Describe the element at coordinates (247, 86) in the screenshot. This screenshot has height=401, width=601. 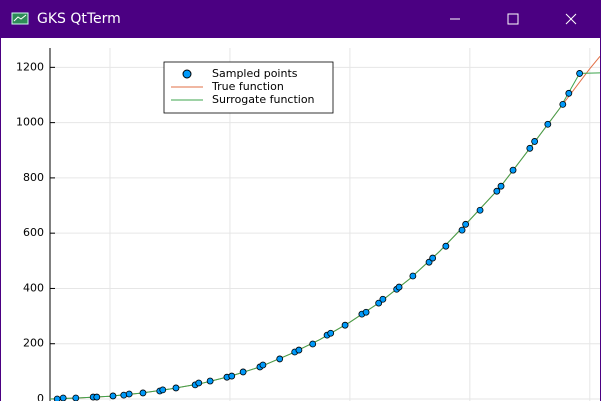
I see `legend-label: True function` at that location.